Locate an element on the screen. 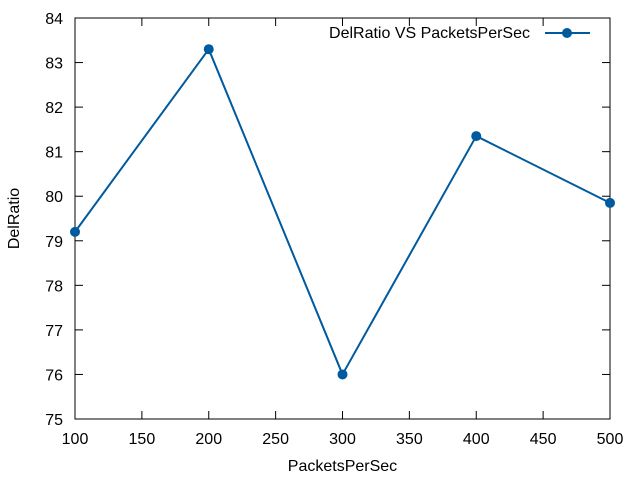 This screenshot has height=485, width=640. y-tick-label: 79 is located at coordinates (54, 242).